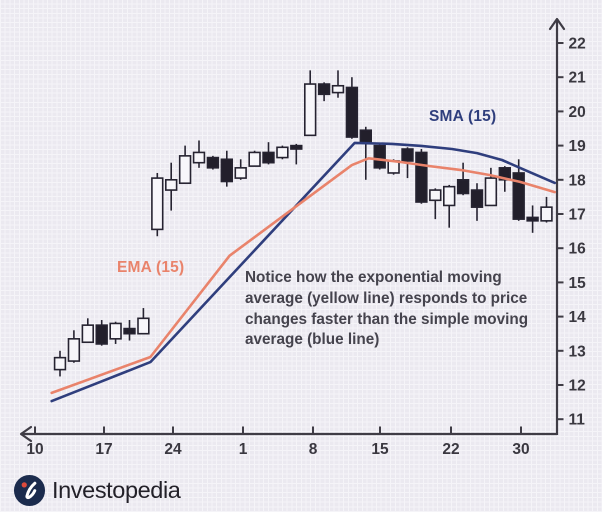 Image resolution: width=602 pixels, height=512 pixels. Describe the element at coordinates (578, 78) in the screenshot. I see `y-tick-label: 21` at that location.